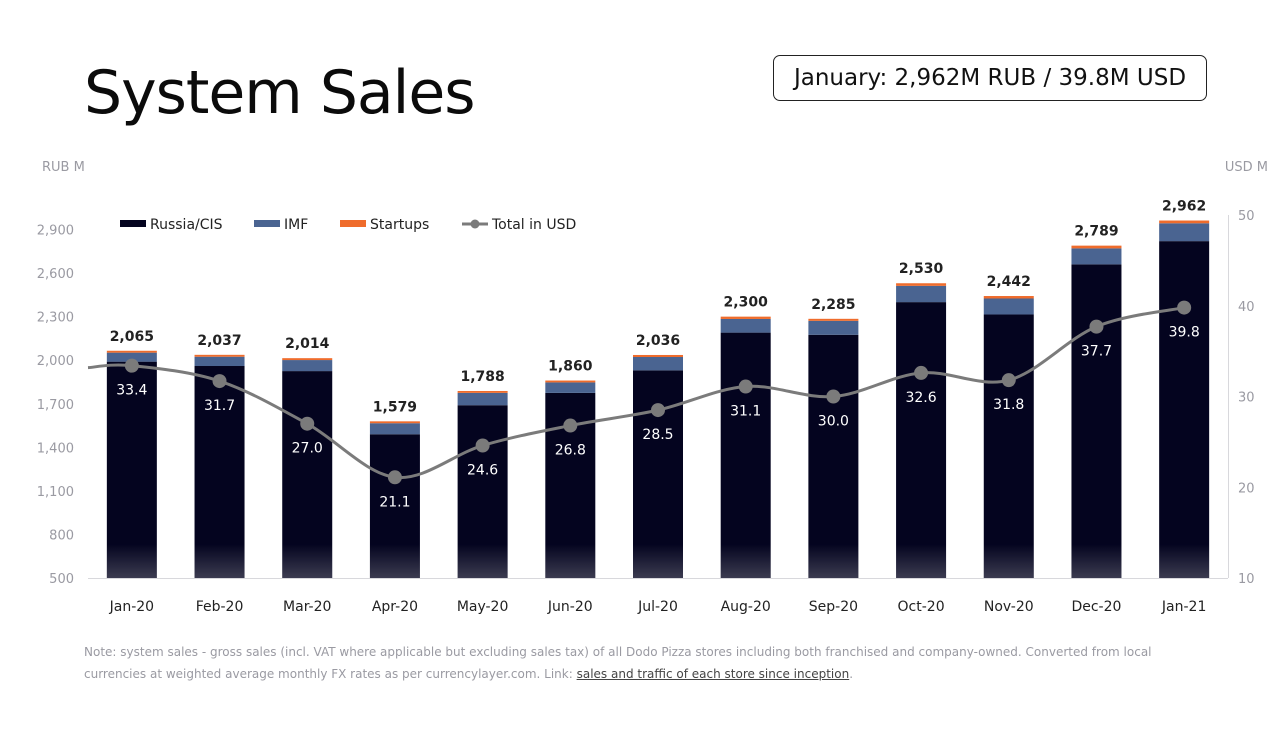 Image resolution: width=1280 pixels, height=729 pixels. I want to click on page-title: System Sales, so click(280, 93).